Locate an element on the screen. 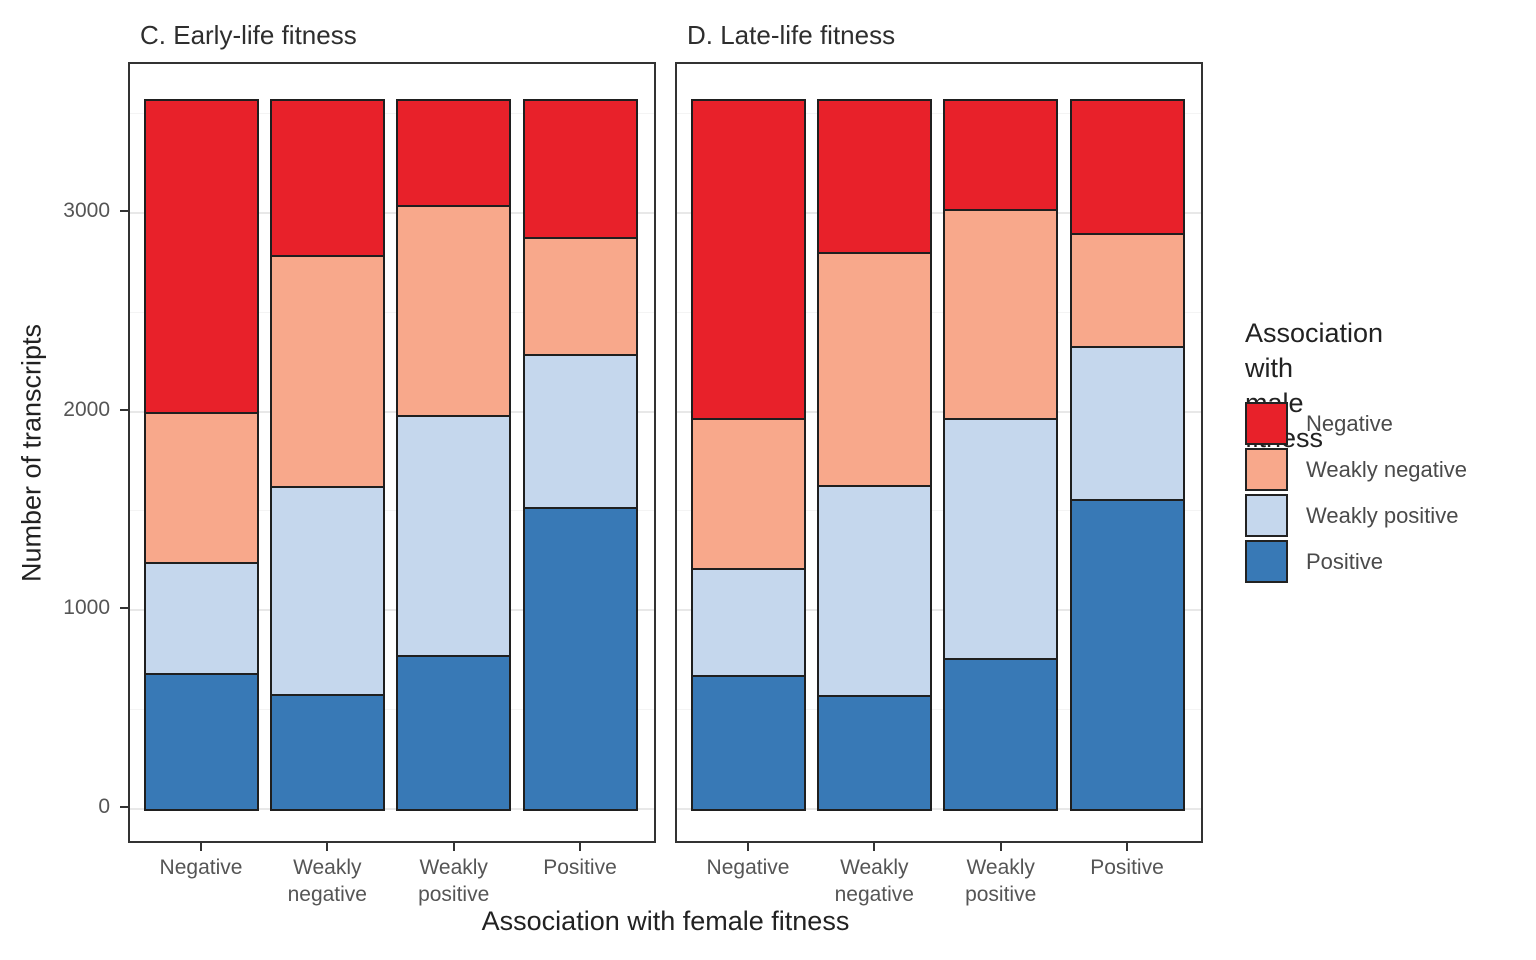  legend-key-negative is located at coordinates (1266, 423).